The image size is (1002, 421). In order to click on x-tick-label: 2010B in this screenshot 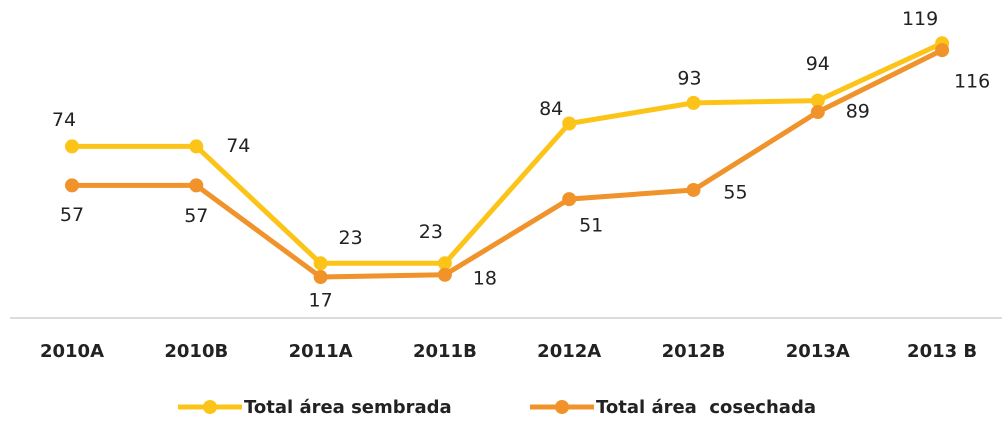, I will do `click(196, 351)`.